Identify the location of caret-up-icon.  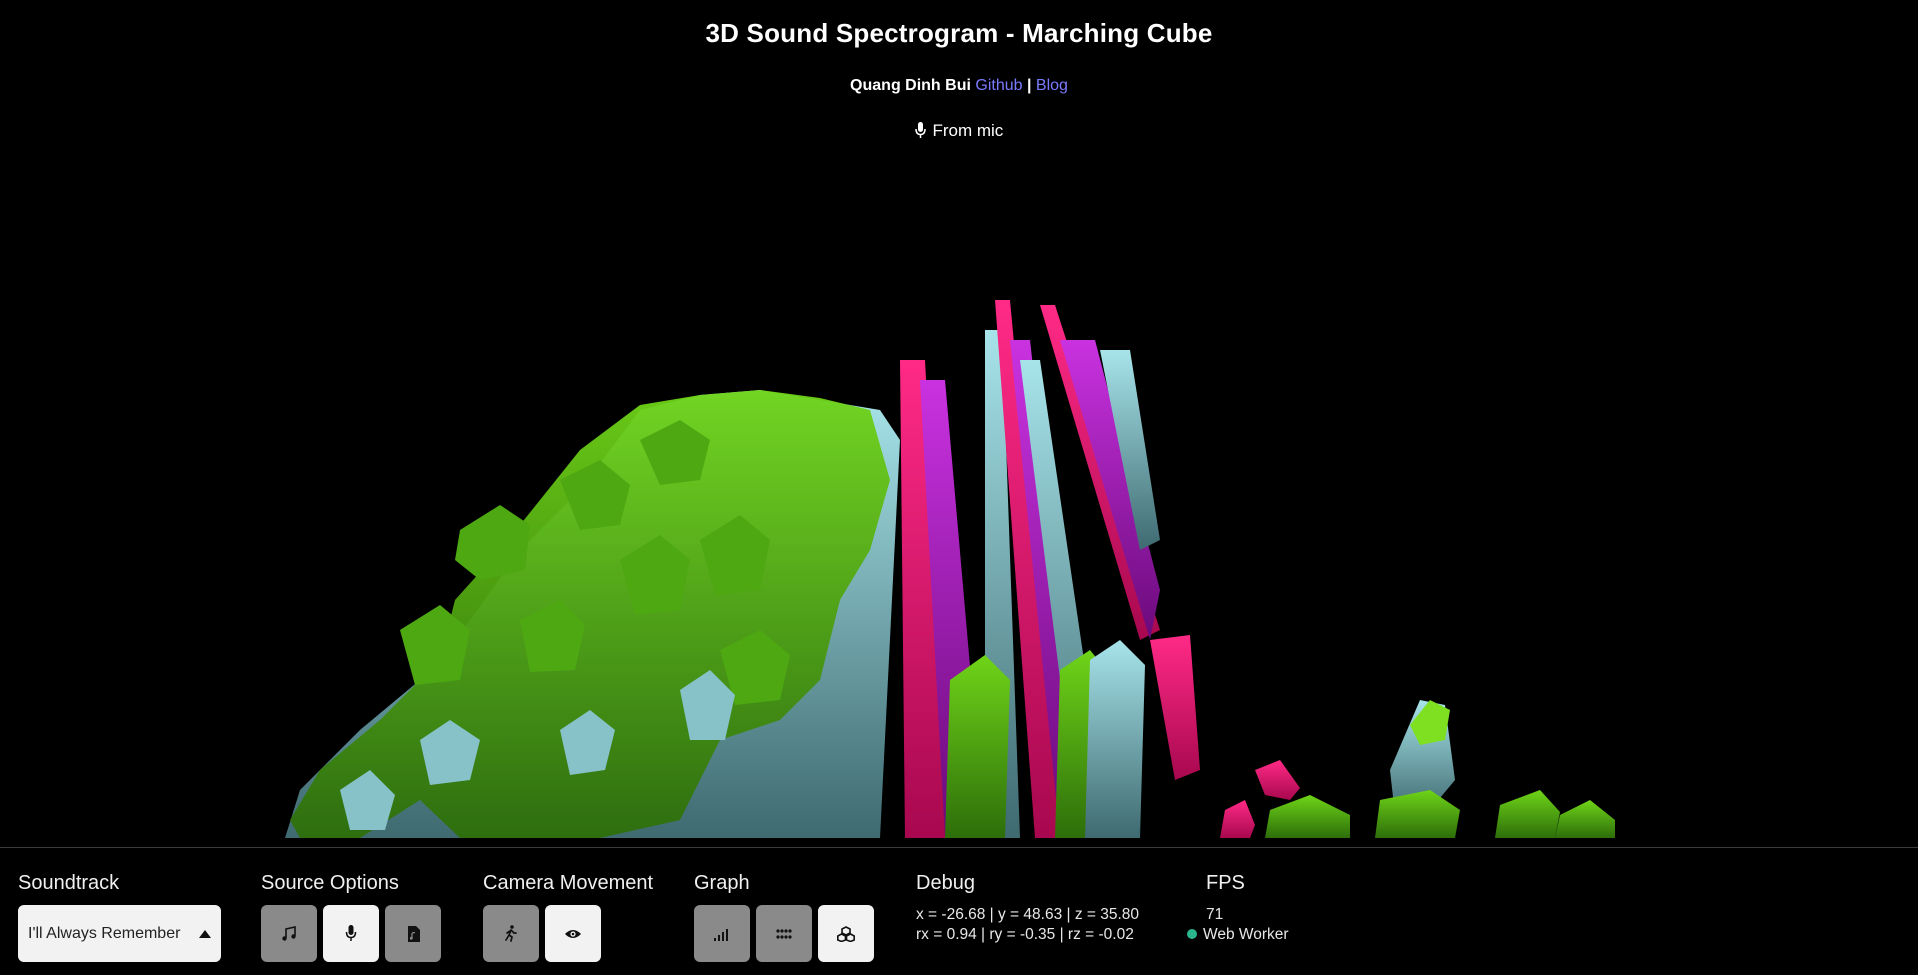
(205, 933).